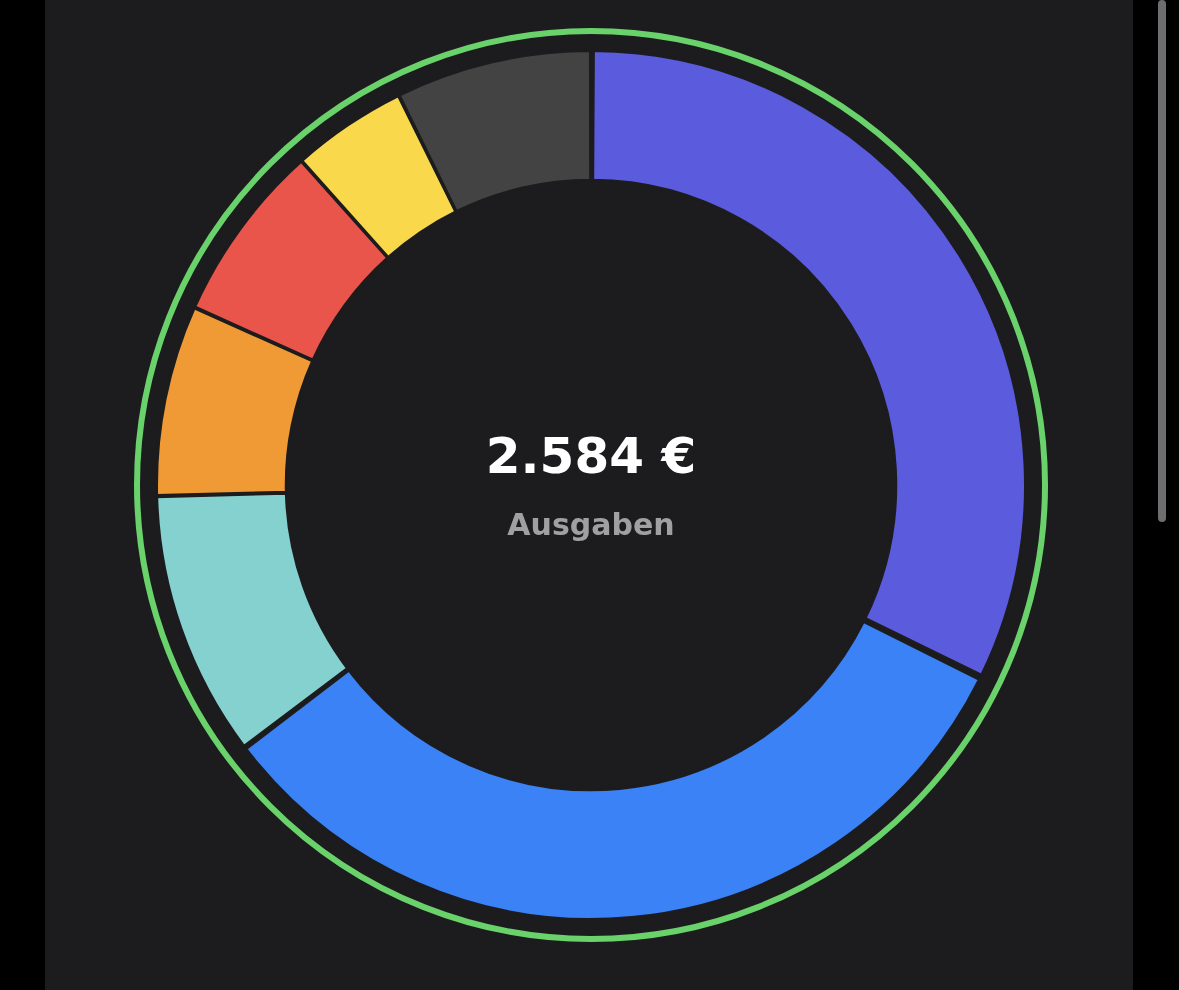 This screenshot has height=990, width=1179. I want to click on text: 2.584 €, so click(591, 455).